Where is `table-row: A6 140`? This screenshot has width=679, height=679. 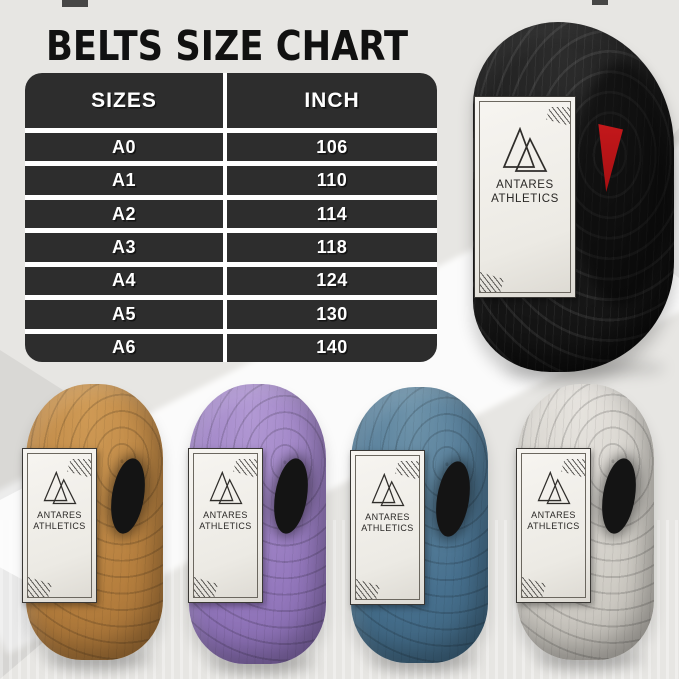 table-row: A6 140 is located at coordinates (231, 347).